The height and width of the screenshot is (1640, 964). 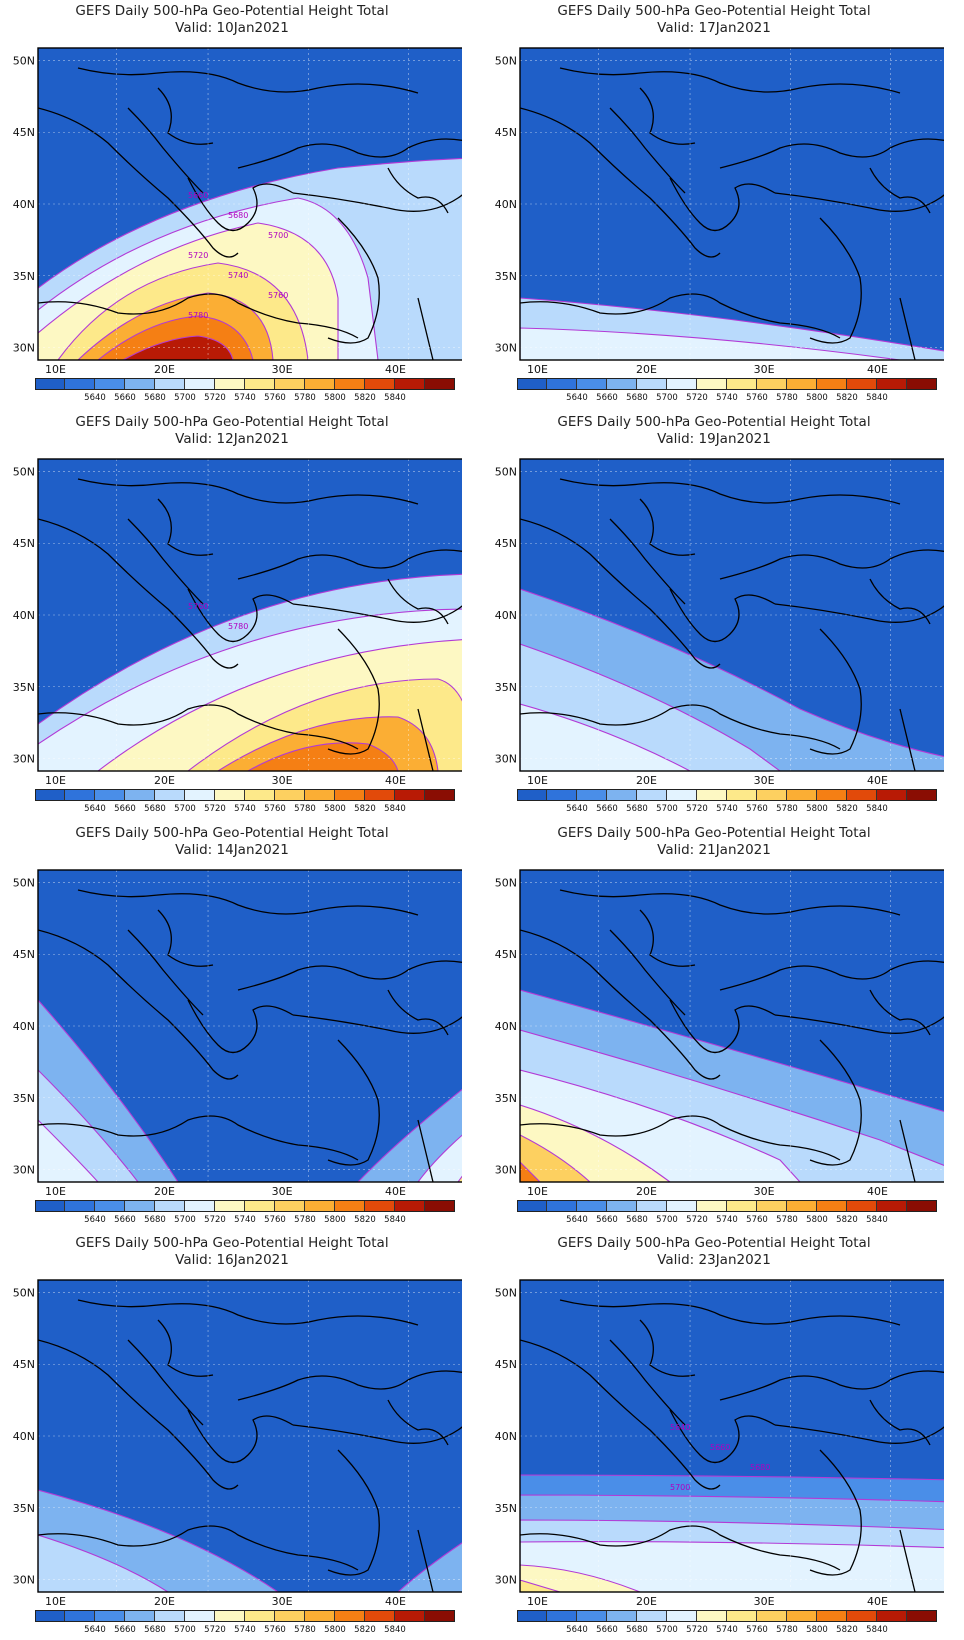 I want to click on colorbar-label: 5720, so click(x=697, y=1630).